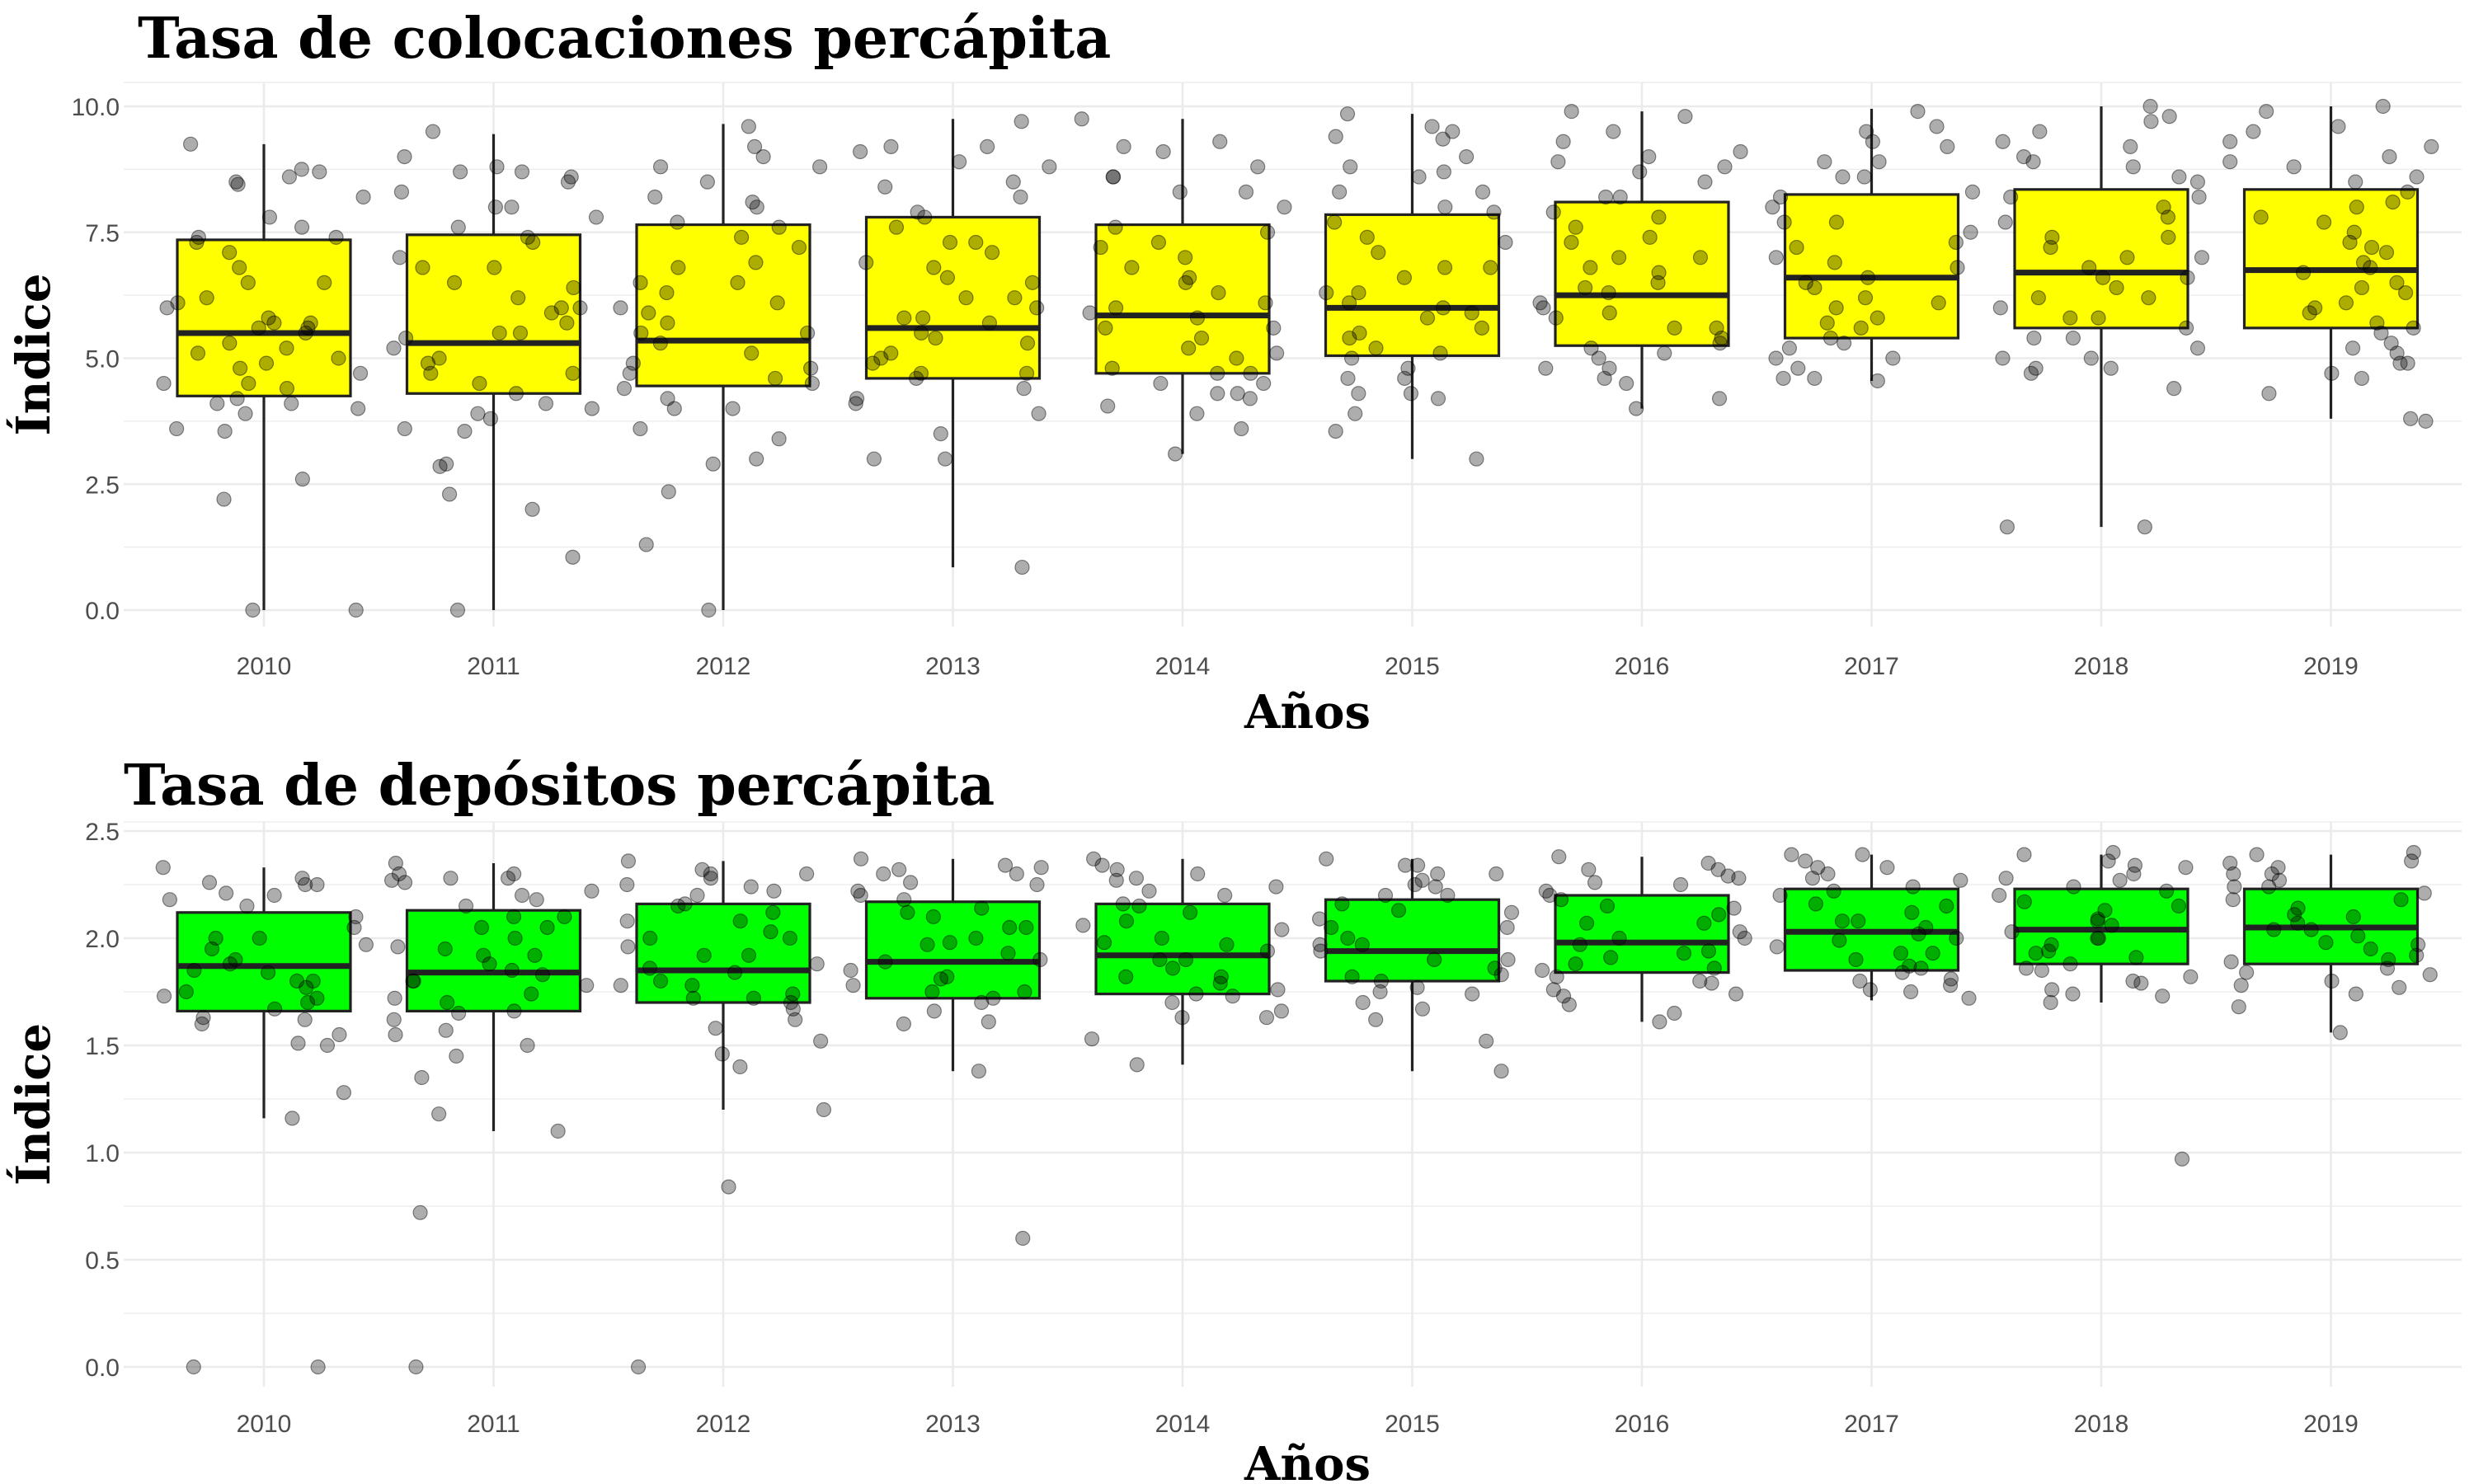 The image size is (2474, 1484). I want to click on x-tick-label: 2010, so click(264, 1424).